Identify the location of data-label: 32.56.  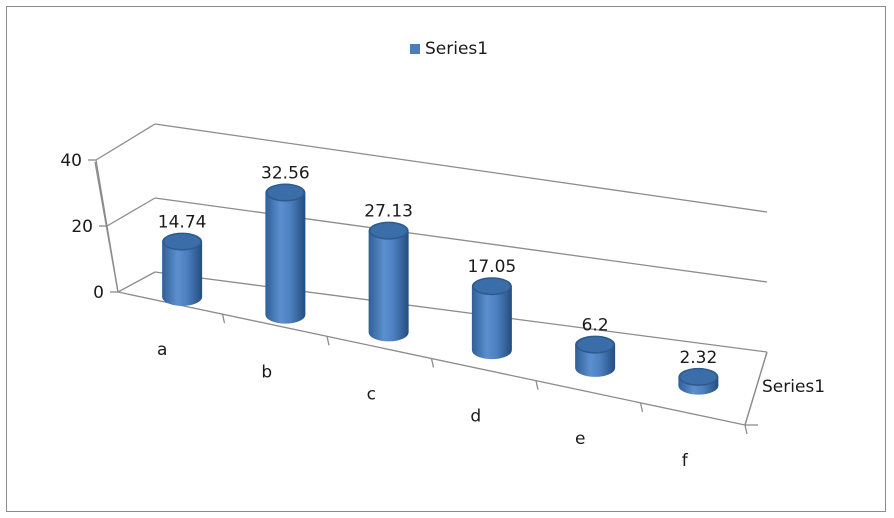
(285, 174).